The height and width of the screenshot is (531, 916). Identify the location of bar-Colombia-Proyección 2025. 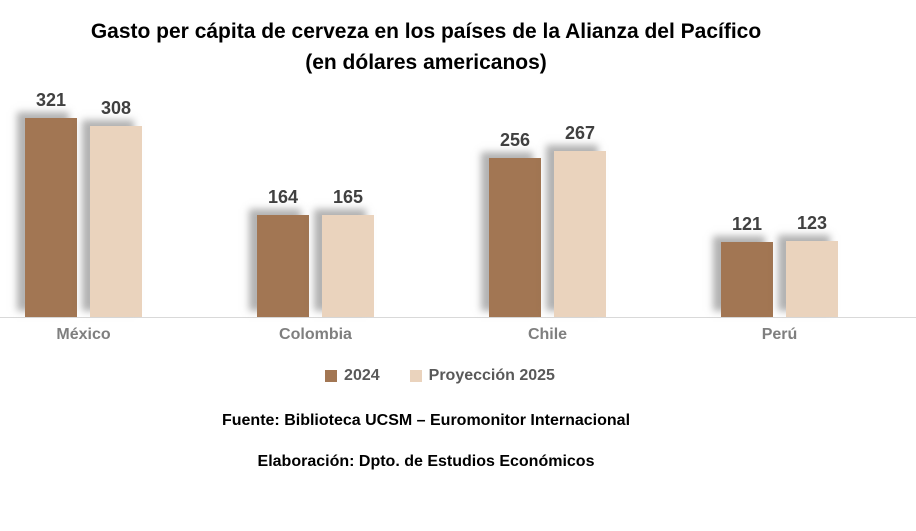
(348, 266).